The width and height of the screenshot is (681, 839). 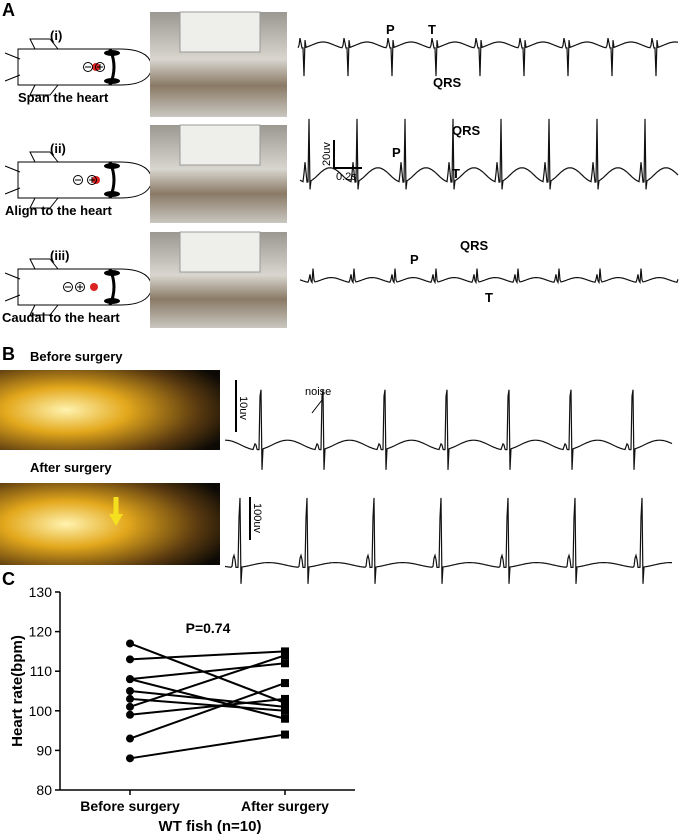 What do you see at coordinates (285, 806) in the screenshot?
I see `x-tick-label: After surgery` at bounding box center [285, 806].